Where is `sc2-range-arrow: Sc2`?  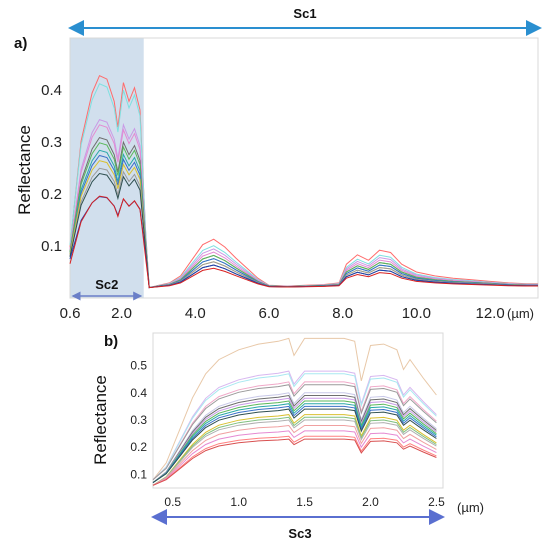
sc2-range-arrow: Sc2 is located at coordinates (107, 289).